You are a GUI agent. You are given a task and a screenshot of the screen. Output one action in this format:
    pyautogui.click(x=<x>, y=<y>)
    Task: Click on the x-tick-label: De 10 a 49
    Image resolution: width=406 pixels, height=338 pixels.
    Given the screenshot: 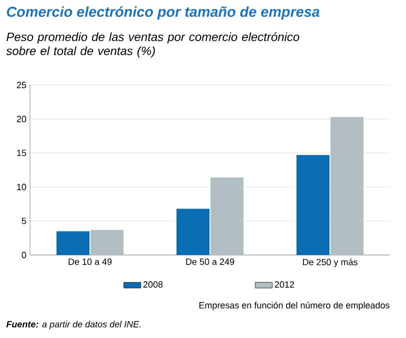 What is the action you would take?
    pyautogui.click(x=90, y=261)
    